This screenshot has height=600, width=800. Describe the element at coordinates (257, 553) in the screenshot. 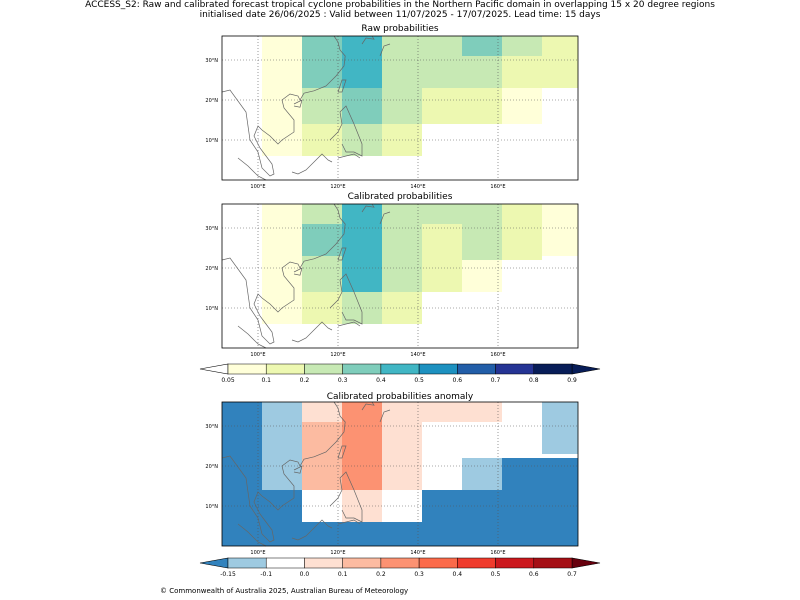

I see `longitude-tick-label: 100°E` at that location.